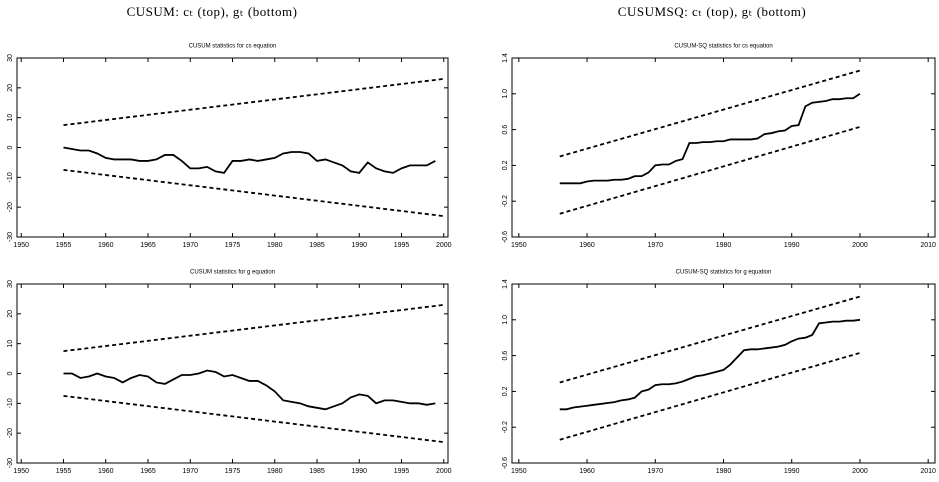  What do you see at coordinates (724, 273) in the screenshot?
I see `chart-title: CUSUM-SQ statistics for g equation` at bounding box center [724, 273].